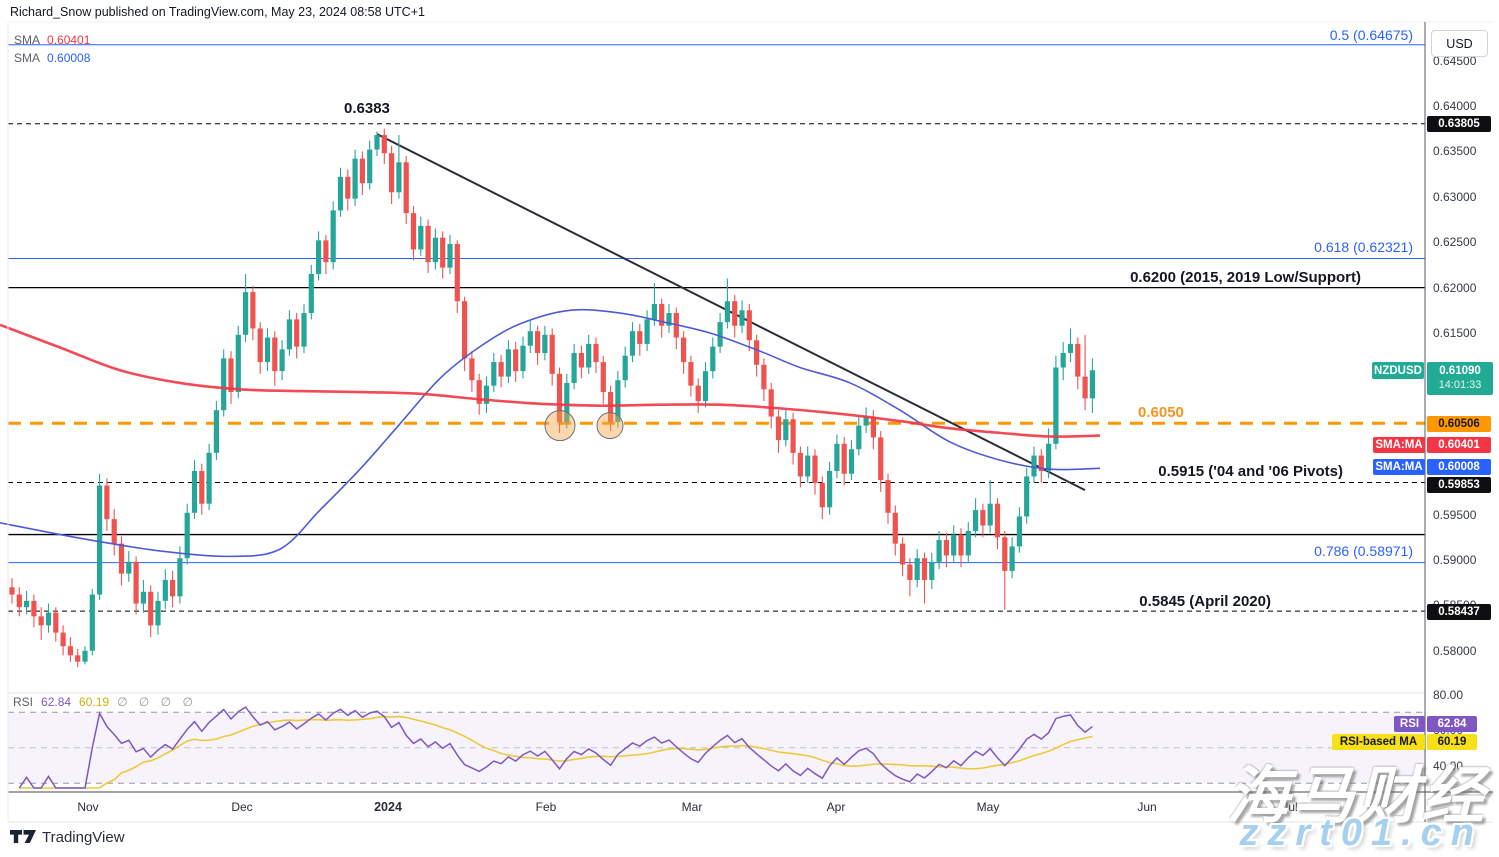  Describe the element at coordinates (1409, 724) in the screenshot. I see `rsi-axis-label: RSI` at that location.